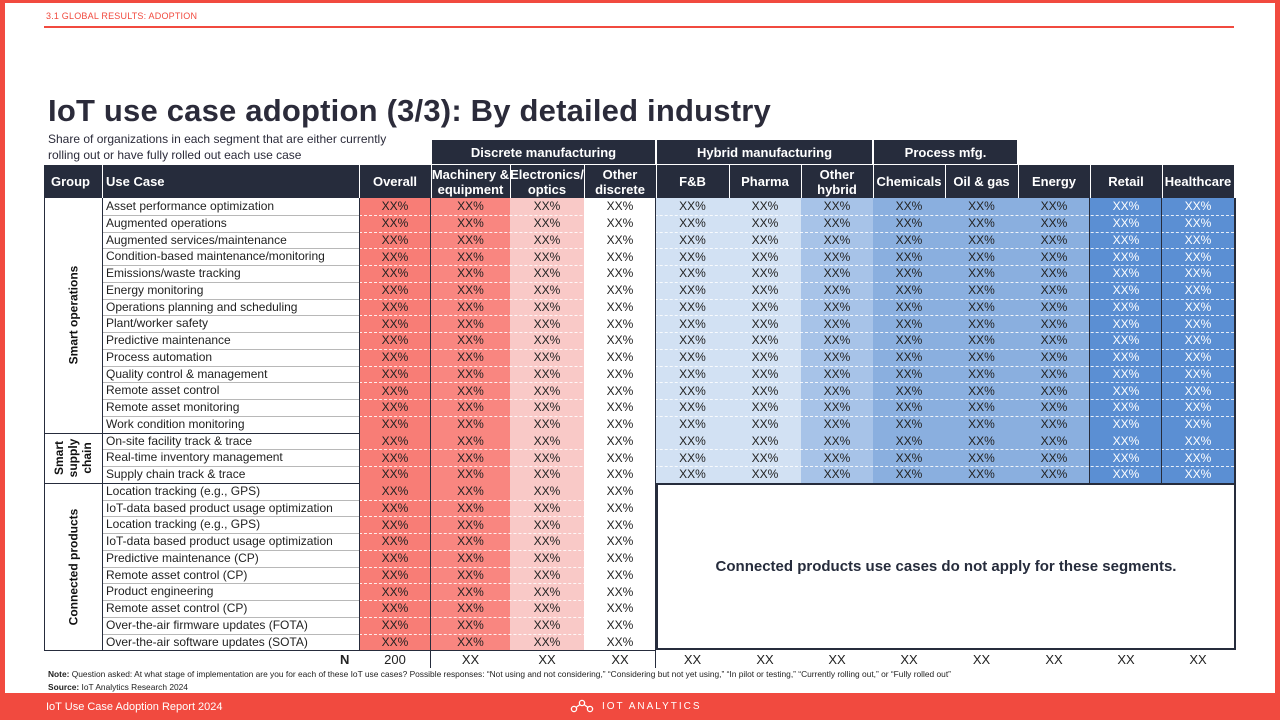 The width and height of the screenshot is (1280, 720). What do you see at coordinates (430, 659) in the screenshot?
I see `n-separator` at bounding box center [430, 659].